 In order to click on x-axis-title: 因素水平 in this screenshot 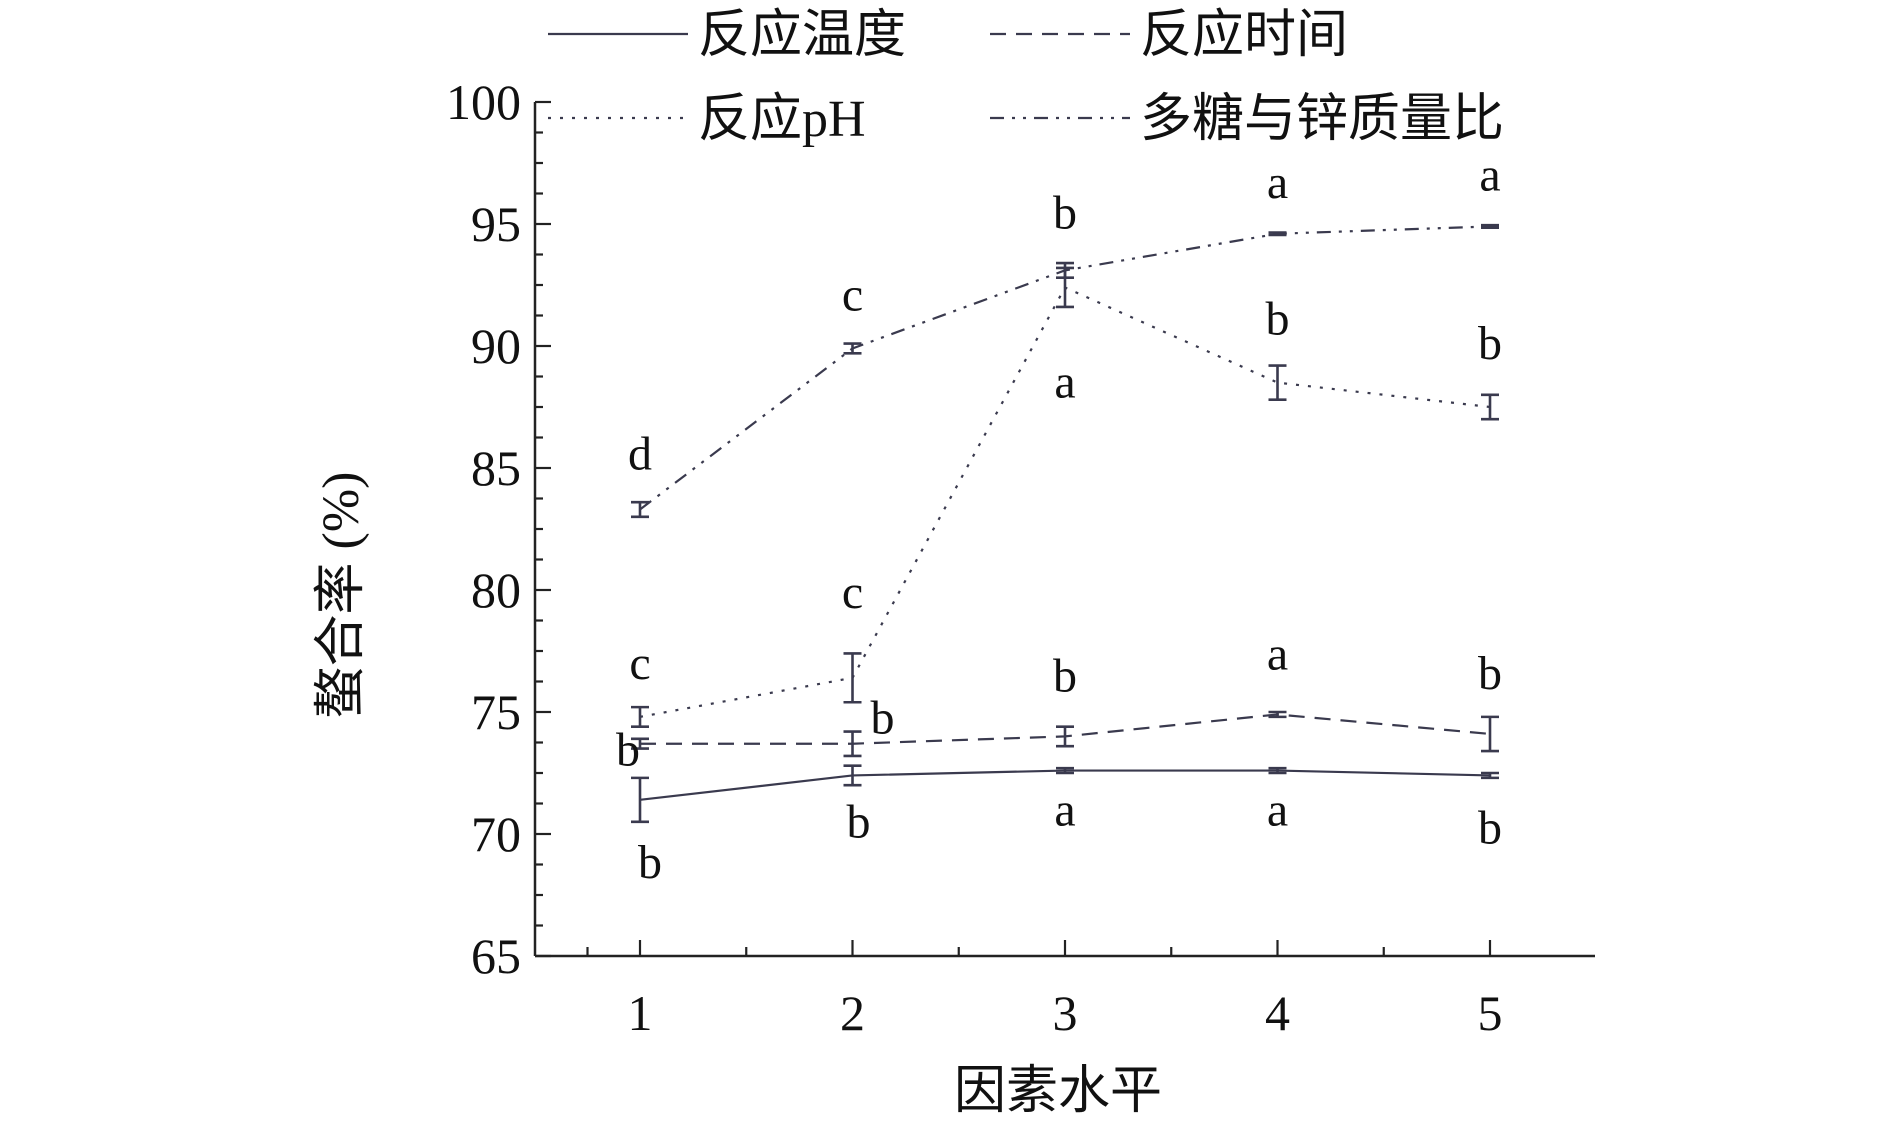, I will do `click(1058, 1091)`.